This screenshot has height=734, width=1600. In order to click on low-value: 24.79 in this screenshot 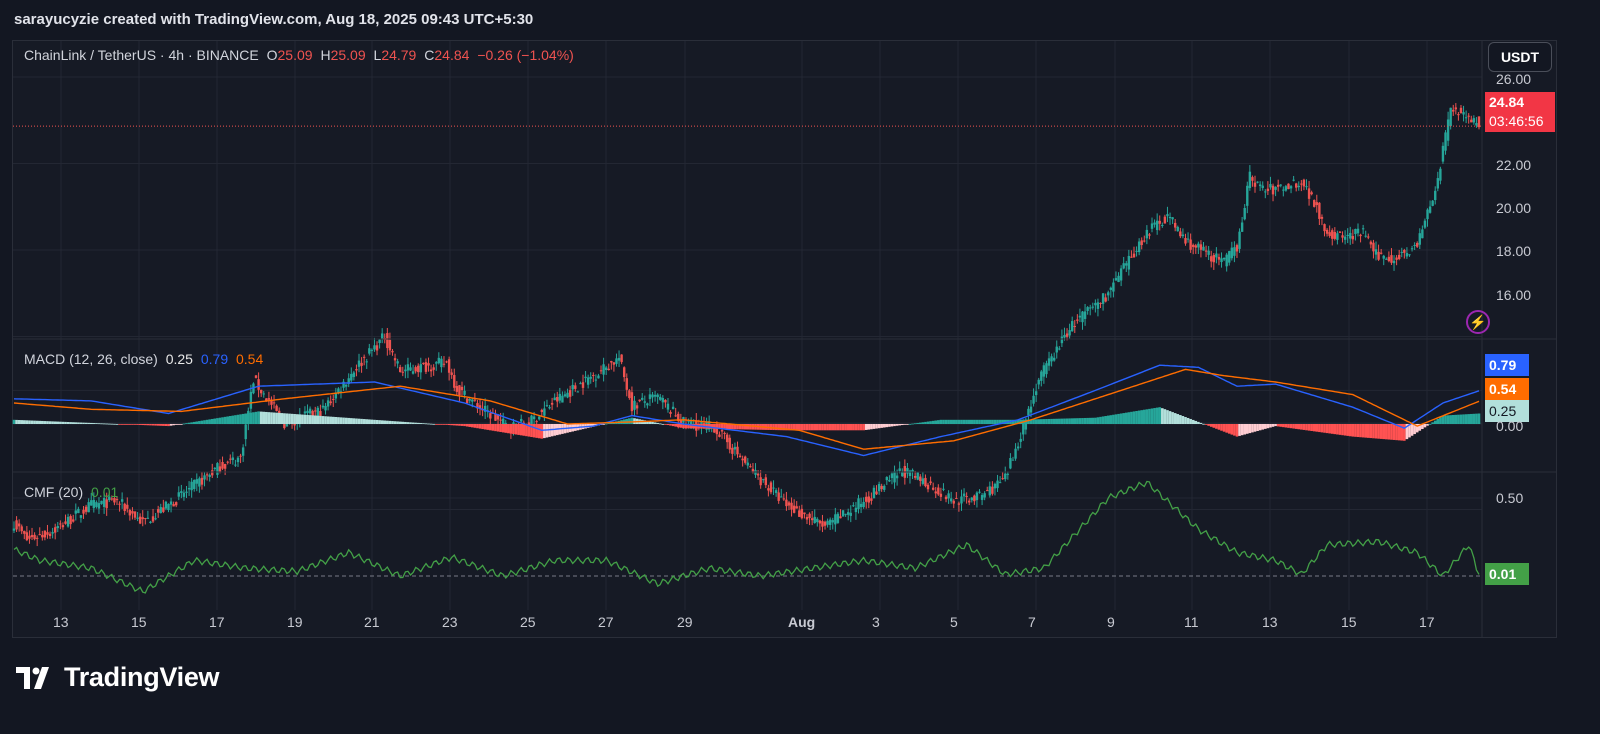, I will do `click(399, 55)`.